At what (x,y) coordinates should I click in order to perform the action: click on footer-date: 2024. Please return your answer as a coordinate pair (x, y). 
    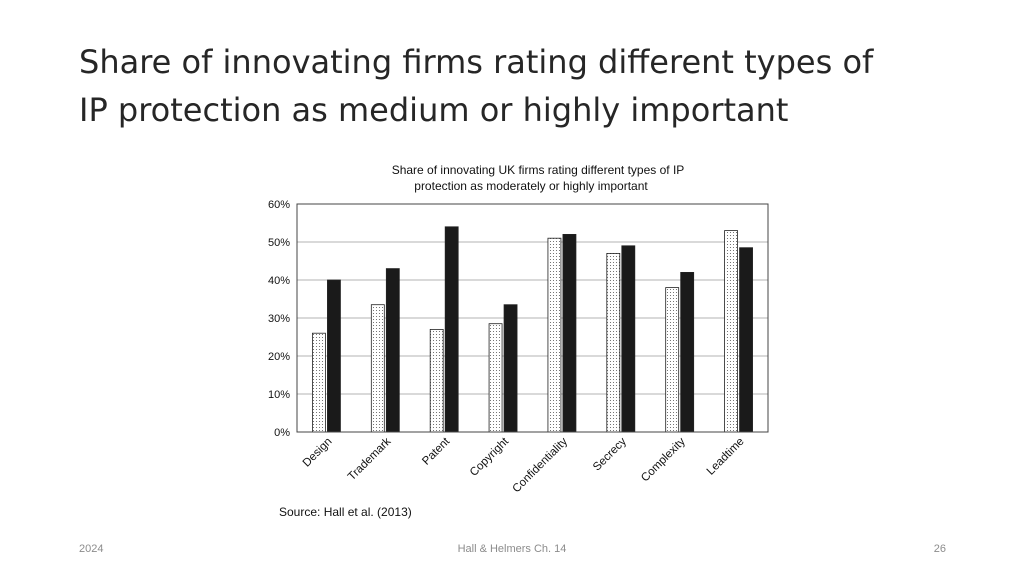
    Looking at the image, I should click on (91, 549).